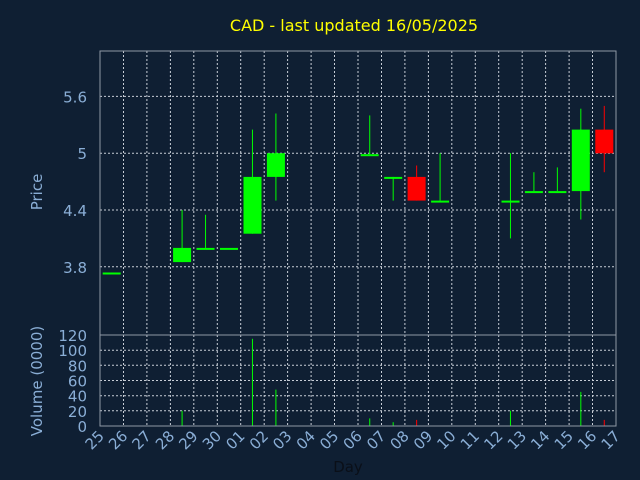 The width and height of the screenshot is (640, 480). What do you see at coordinates (470, 440) in the screenshot?
I see `day-tick-label: 11` at bounding box center [470, 440].